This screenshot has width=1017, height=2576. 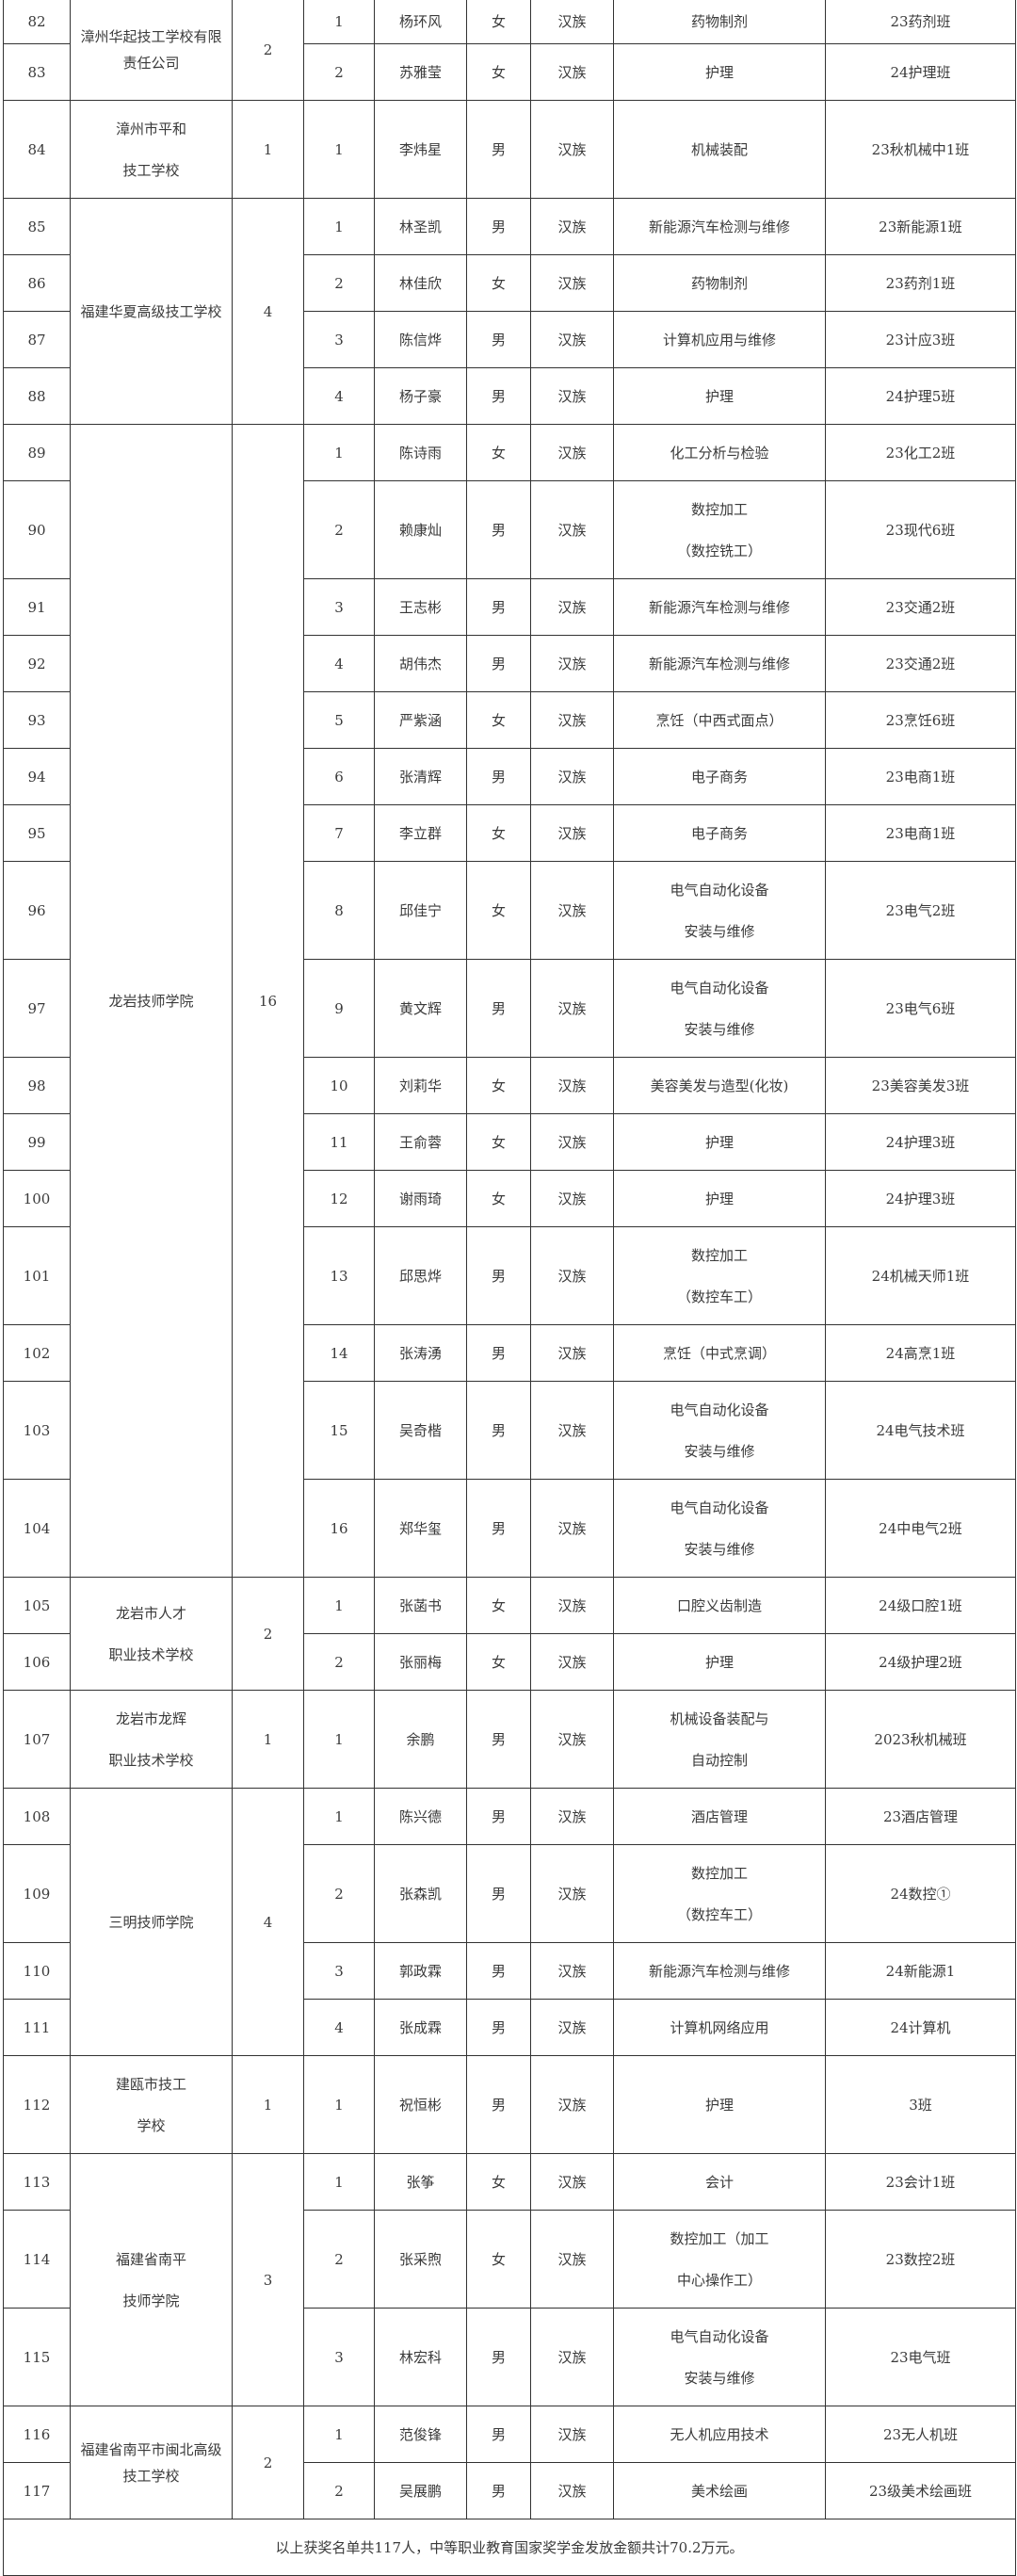 What do you see at coordinates (921, 2434) in the screenshot?
I see `student-class: 23无人机班` at bounding box center [921, 2434].